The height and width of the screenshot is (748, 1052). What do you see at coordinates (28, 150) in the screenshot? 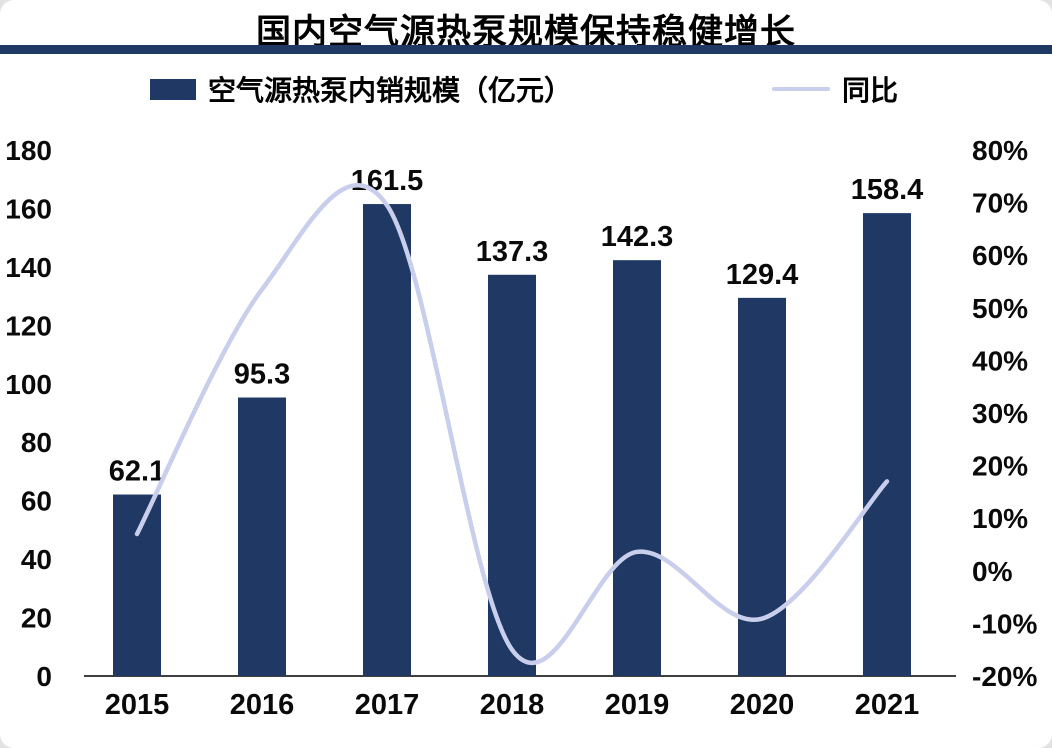
I see `left-axis-tick: 180` at bounding box center [28, 150].